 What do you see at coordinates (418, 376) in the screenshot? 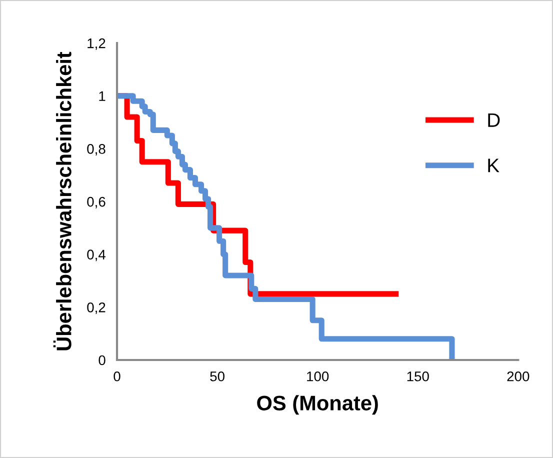
I see `x-tick-label: 150` at bounding box center [418, 376].